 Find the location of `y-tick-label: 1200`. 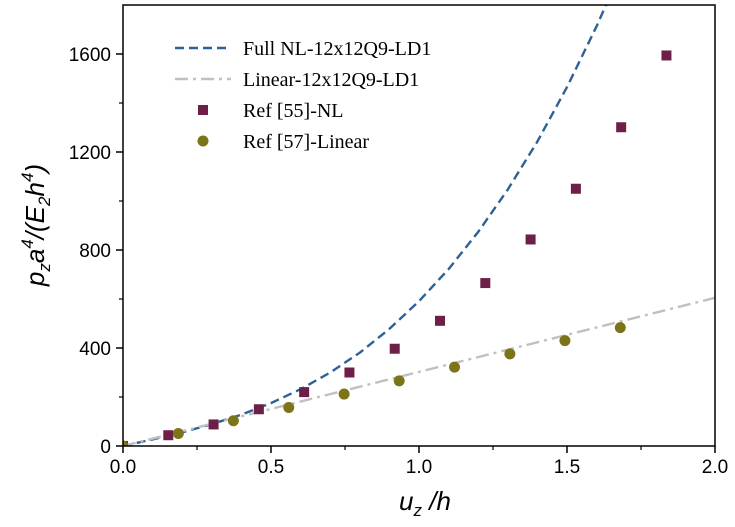

y-tick-label: 1200 is located at coordinates (90, 153).